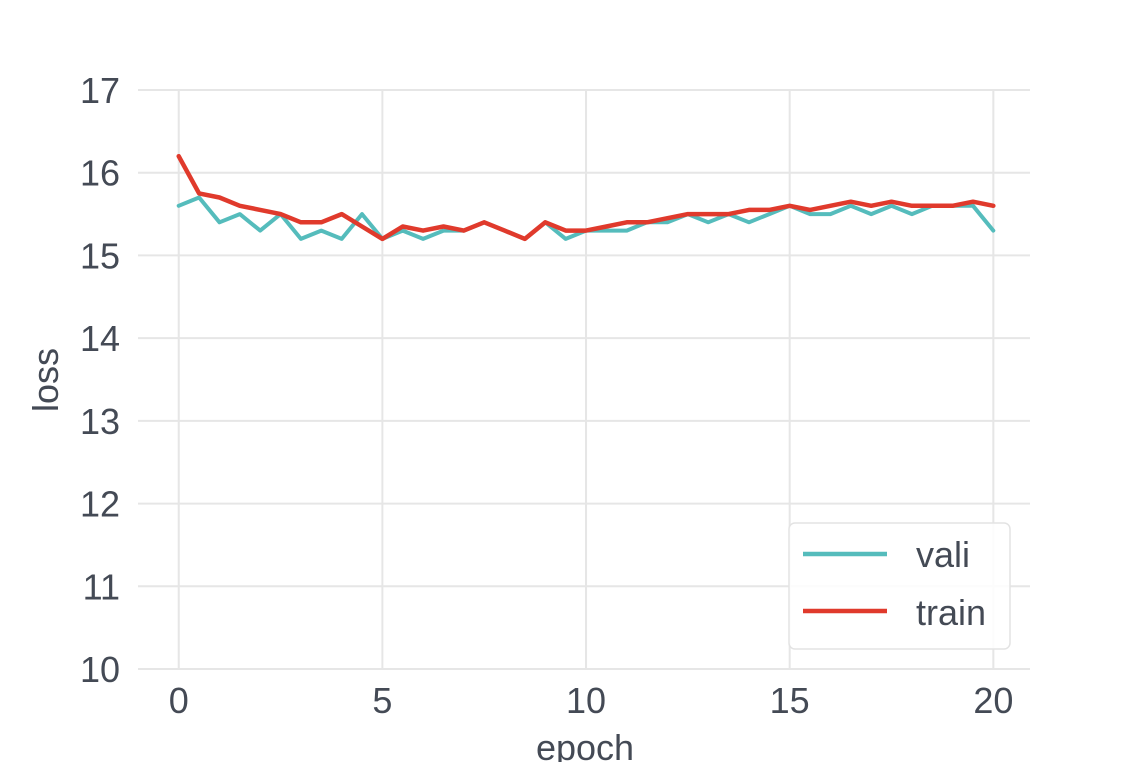  Describe the element at coordinates (100, 421) in the screenshot. I see `y-tick-label: 13` at that location.